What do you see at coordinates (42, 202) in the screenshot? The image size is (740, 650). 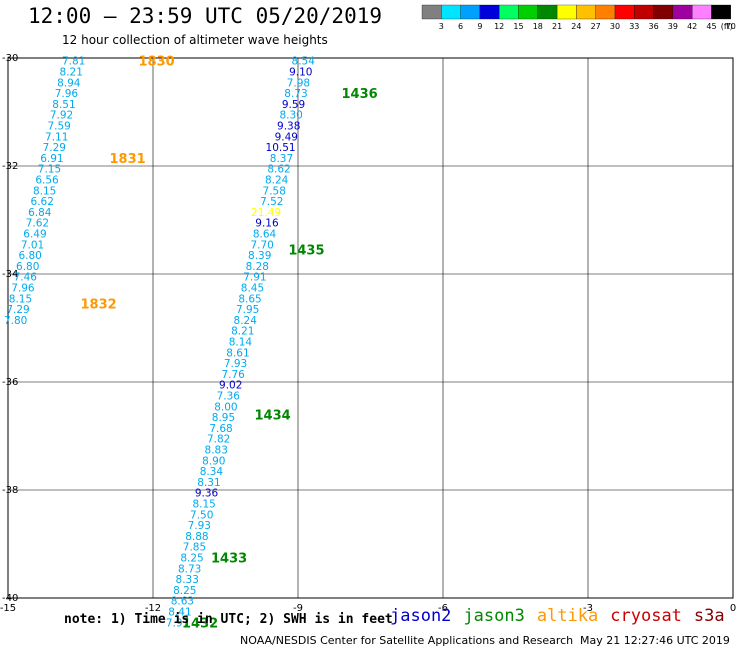 I see `swh-value-label: 6.62` at bounding box center [42, 202].